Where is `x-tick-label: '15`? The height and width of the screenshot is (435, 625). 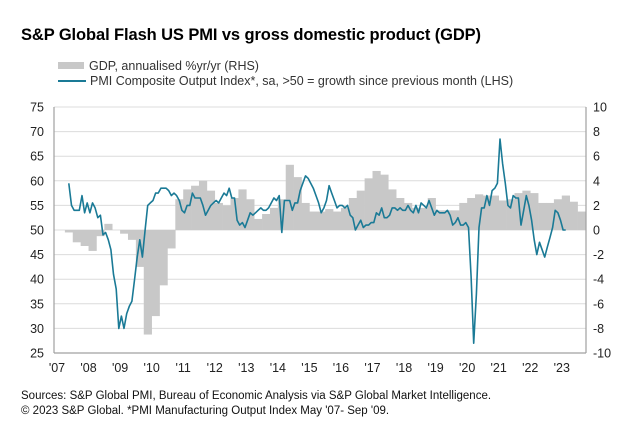 x-tick-label: '15 is located at coordinates (309, 368).